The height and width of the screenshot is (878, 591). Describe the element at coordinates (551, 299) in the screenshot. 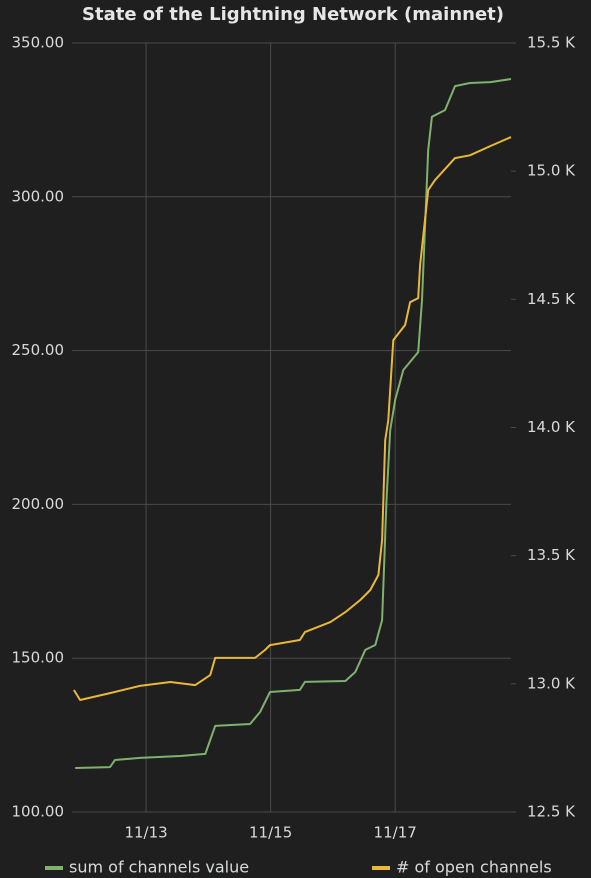

I see `y2-tick-label: 14.5 K` at that location.